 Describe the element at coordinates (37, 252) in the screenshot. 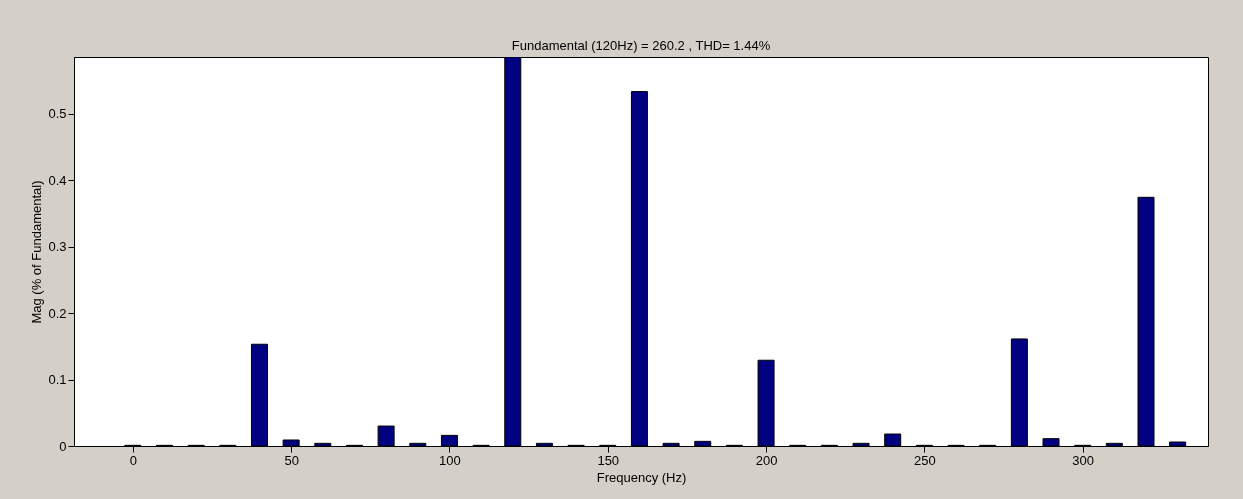

I see `y-axis-title: Mag (% of Fundamental)` at that location.